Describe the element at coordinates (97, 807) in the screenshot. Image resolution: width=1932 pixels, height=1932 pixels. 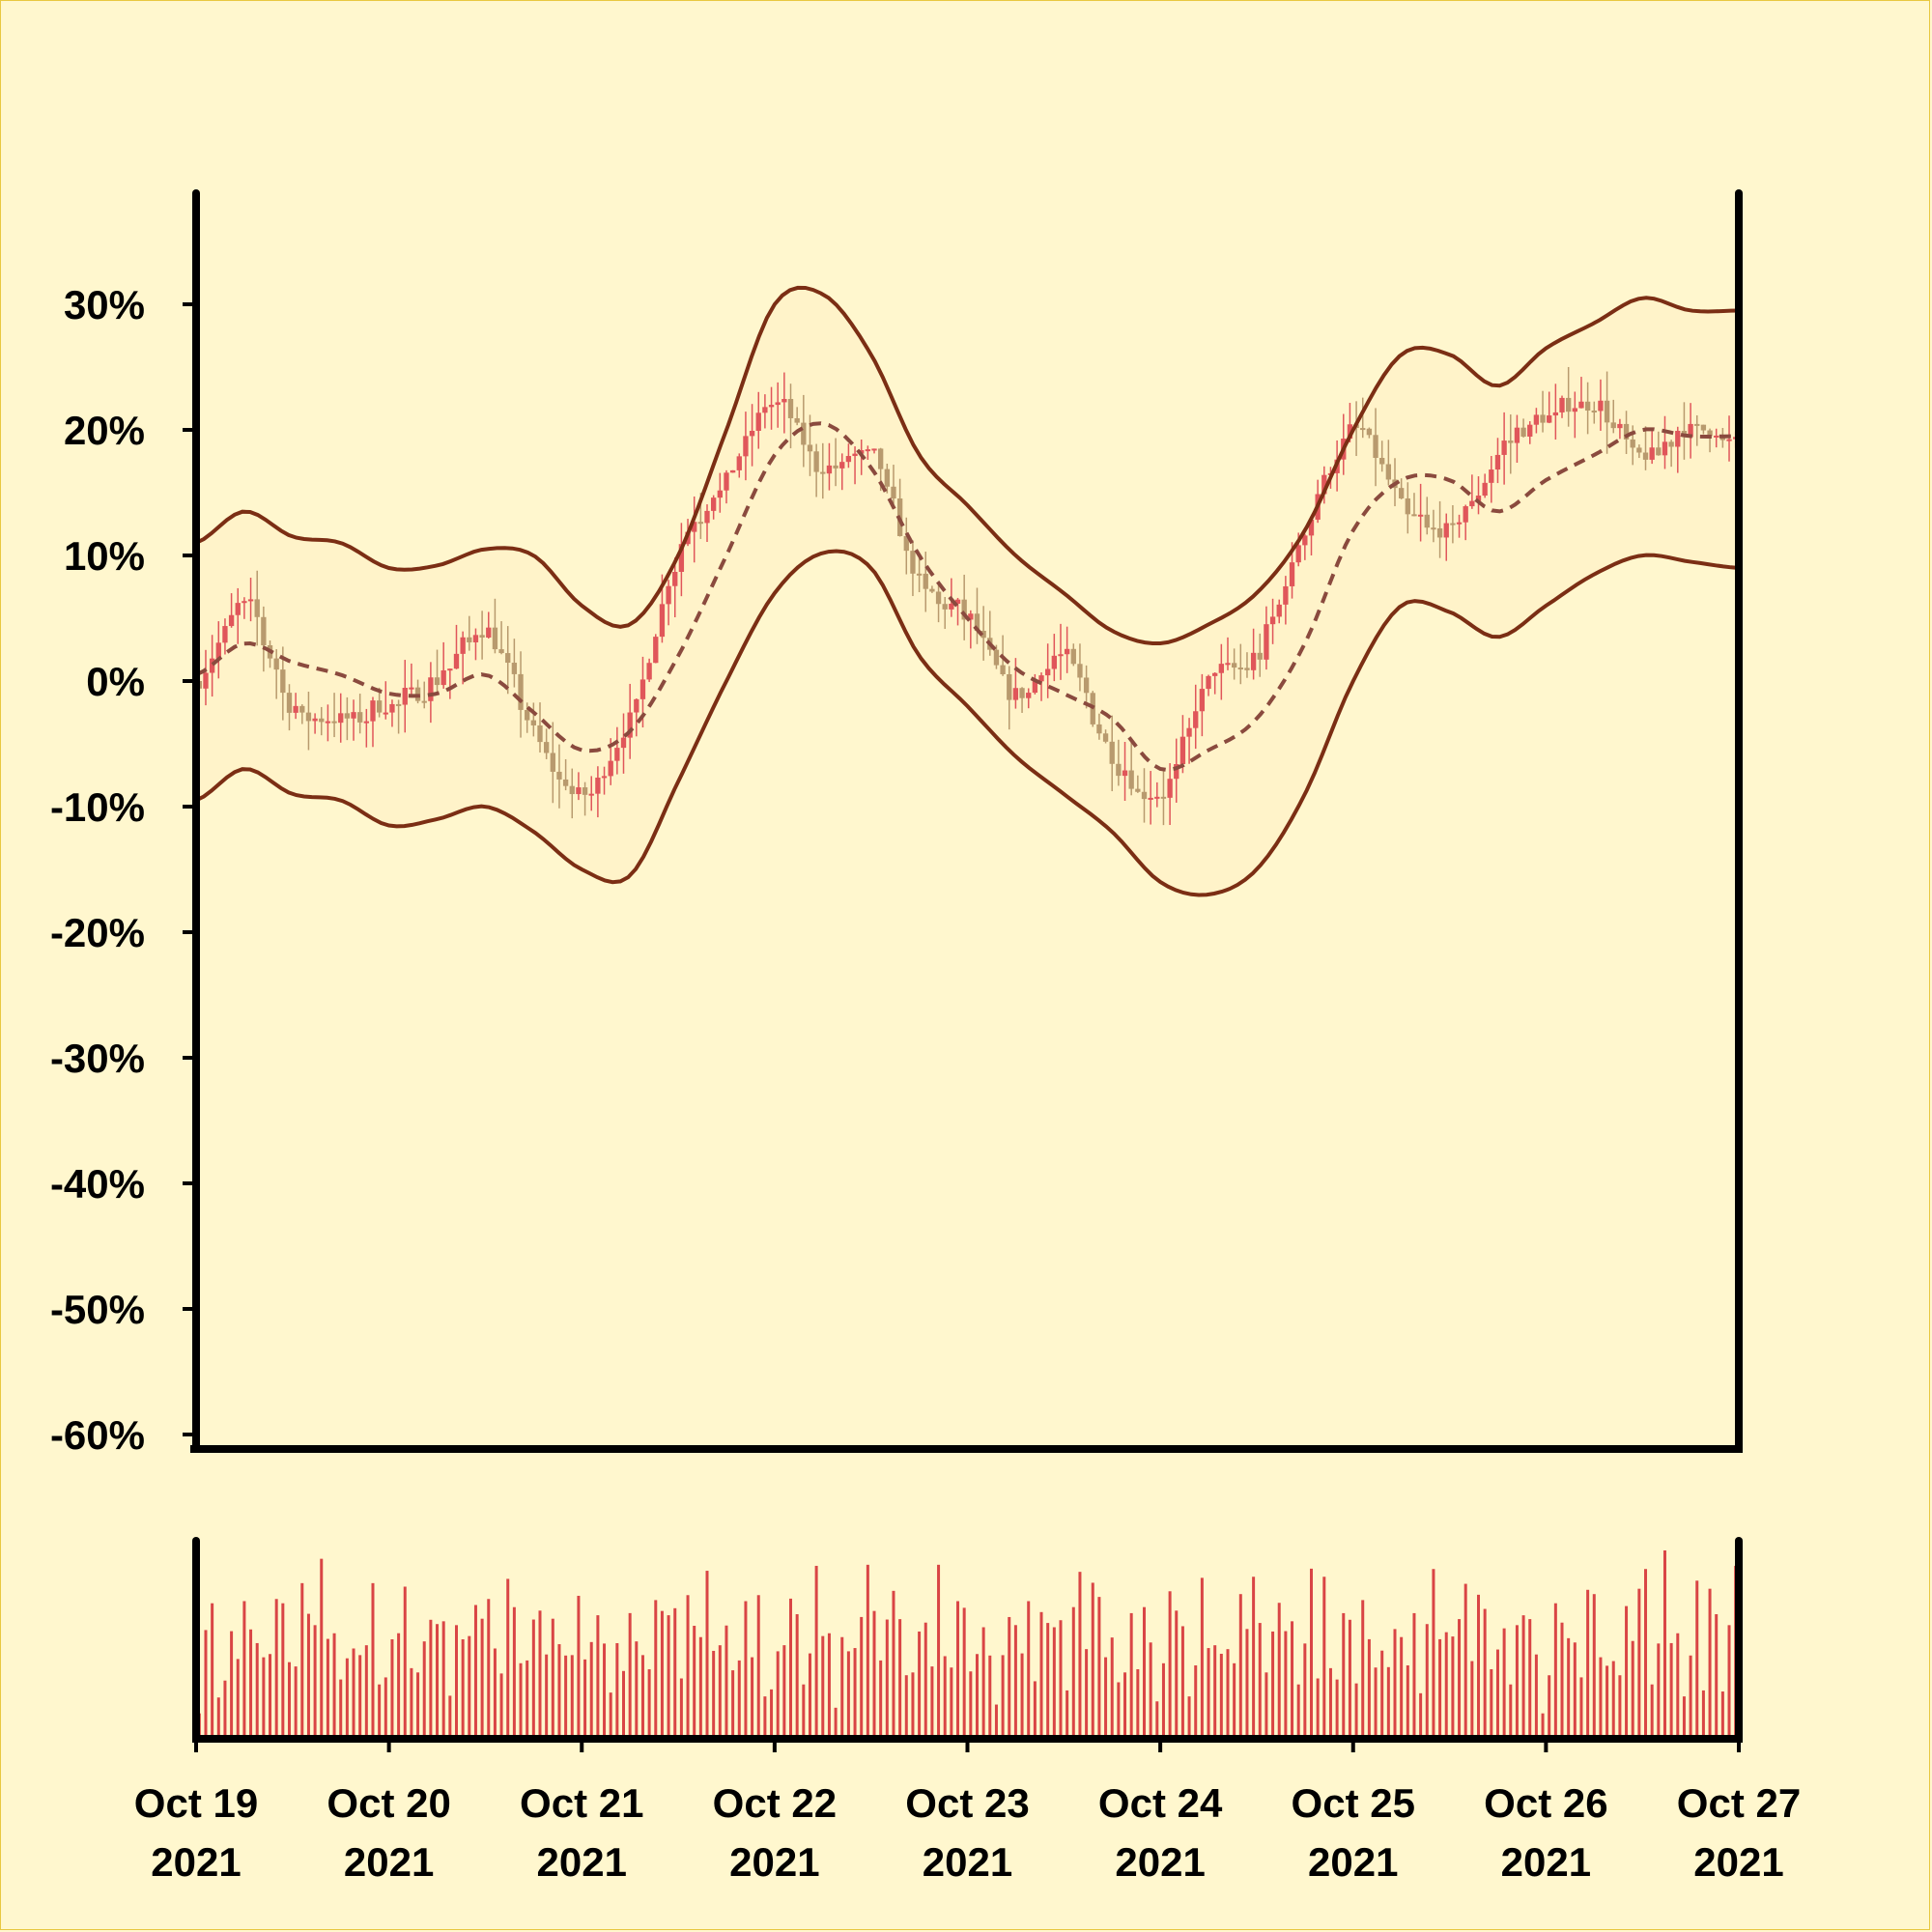
I see `y-tick-label: -10%` at that location.